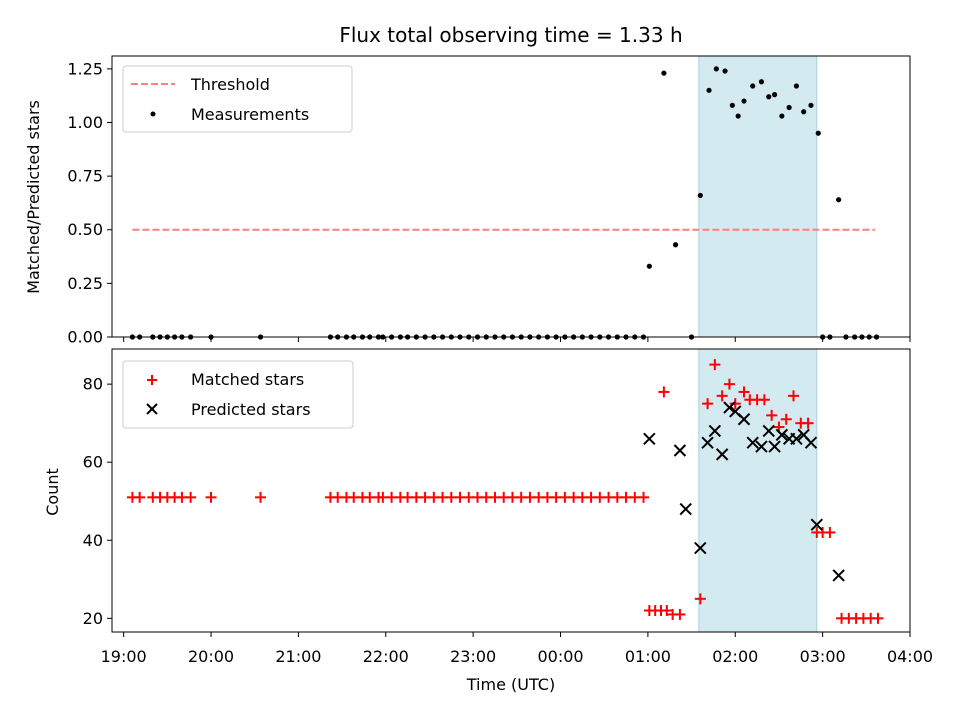 This screenshot has width=960, height=720. Describe the element at coordinates (85, 337) in the screenshot. I see `y-tick-label: 0.00` at that location.